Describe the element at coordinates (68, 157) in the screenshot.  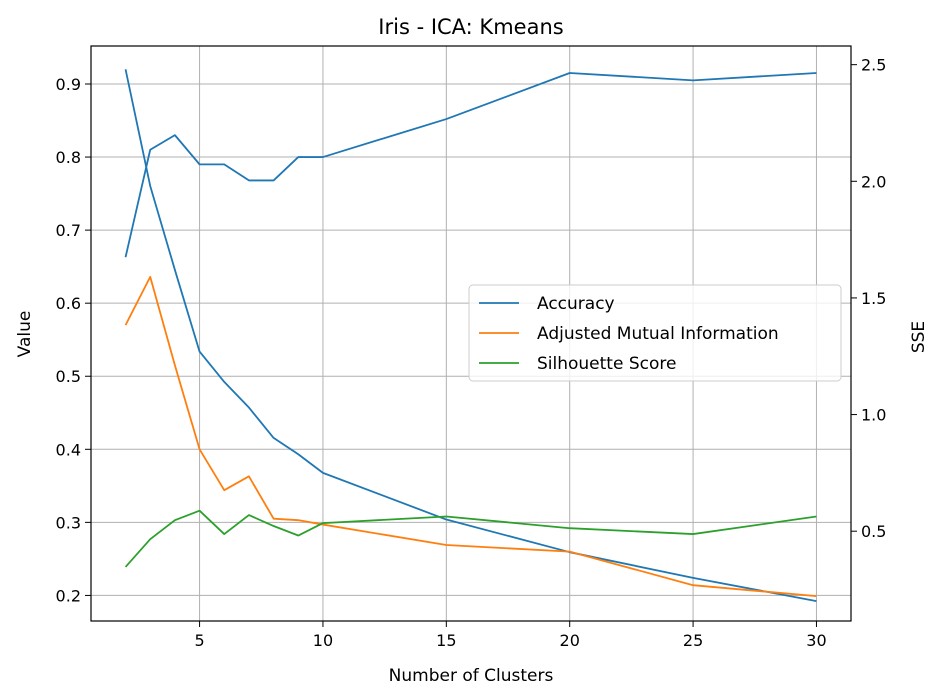
I see `y-tick-label: 0.8` at that location.